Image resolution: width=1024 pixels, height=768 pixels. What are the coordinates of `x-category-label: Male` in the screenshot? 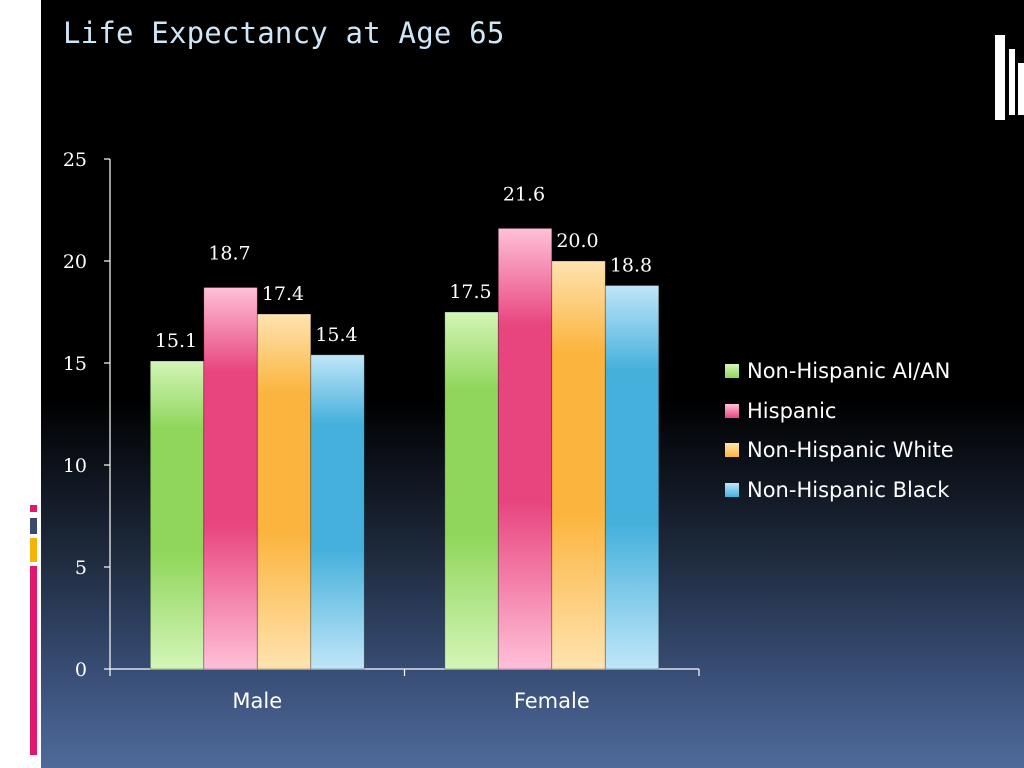 It's located at (257, 701).